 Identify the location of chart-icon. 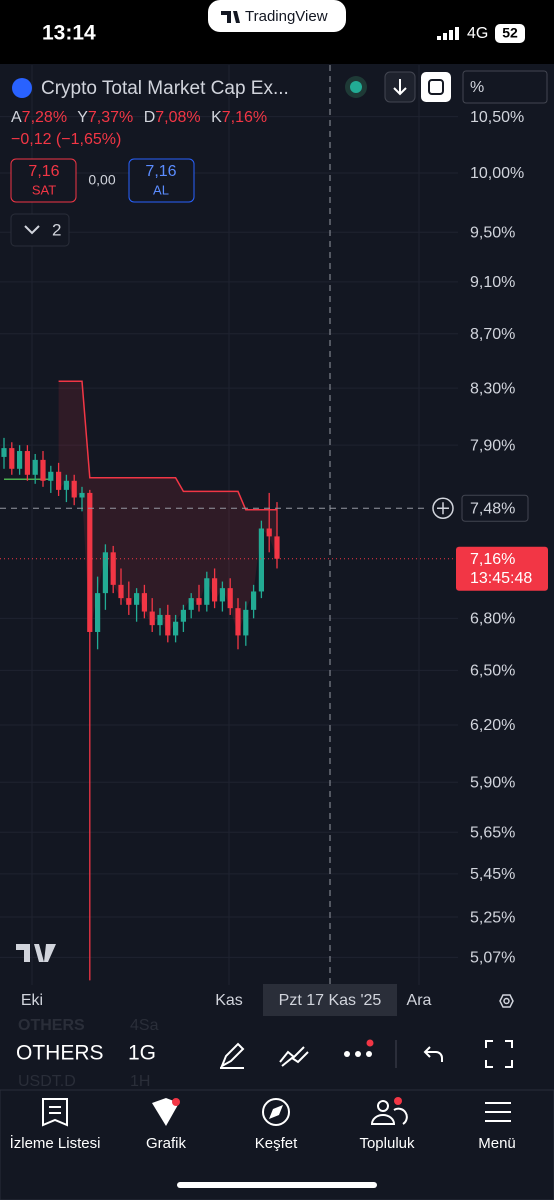
(165, 1112).